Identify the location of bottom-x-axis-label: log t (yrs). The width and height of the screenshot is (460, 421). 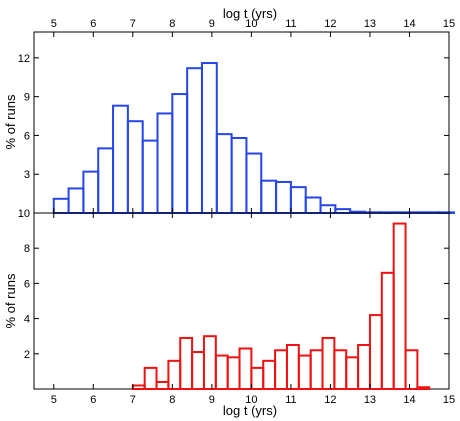
(250, 410).